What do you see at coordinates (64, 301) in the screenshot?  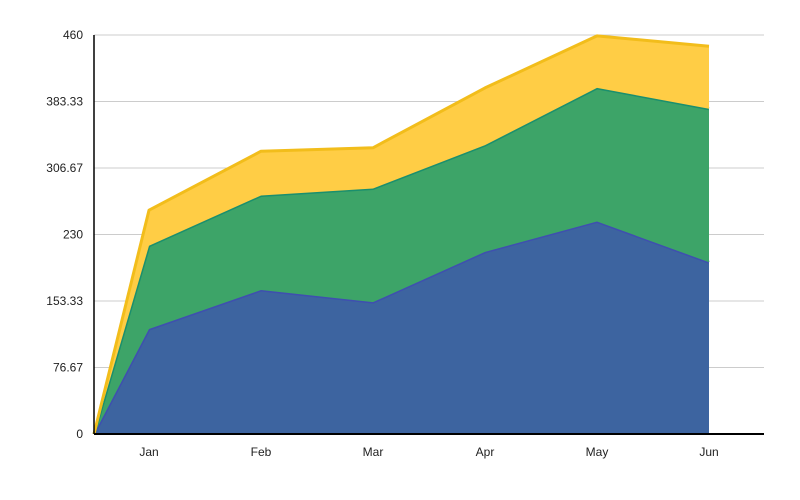 I see `y-tick-label: 153.33` at bounding box center [64, 301].